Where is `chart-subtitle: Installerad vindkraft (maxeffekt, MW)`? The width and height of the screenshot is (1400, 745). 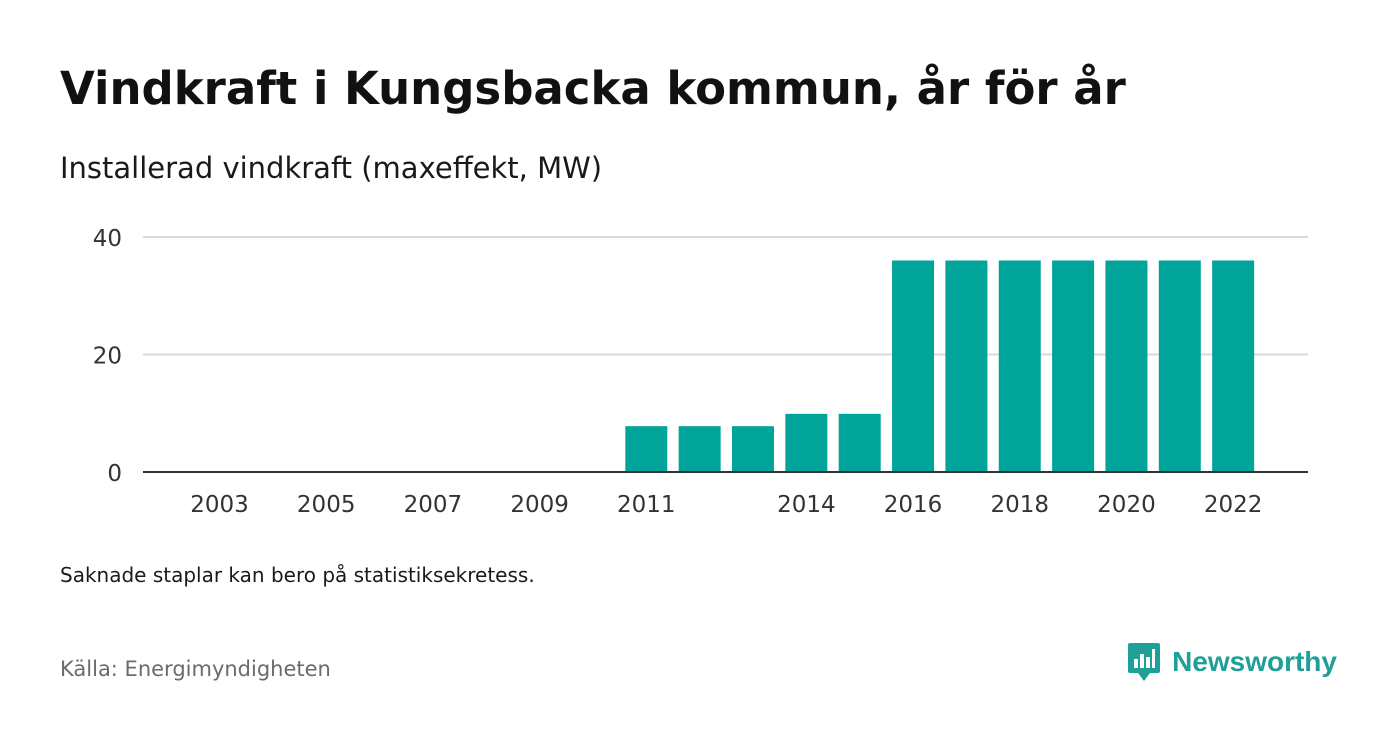
chart-subtitle: Installerad vindkraft (maxeffekt, MW) is located at coordinates (331, 168).